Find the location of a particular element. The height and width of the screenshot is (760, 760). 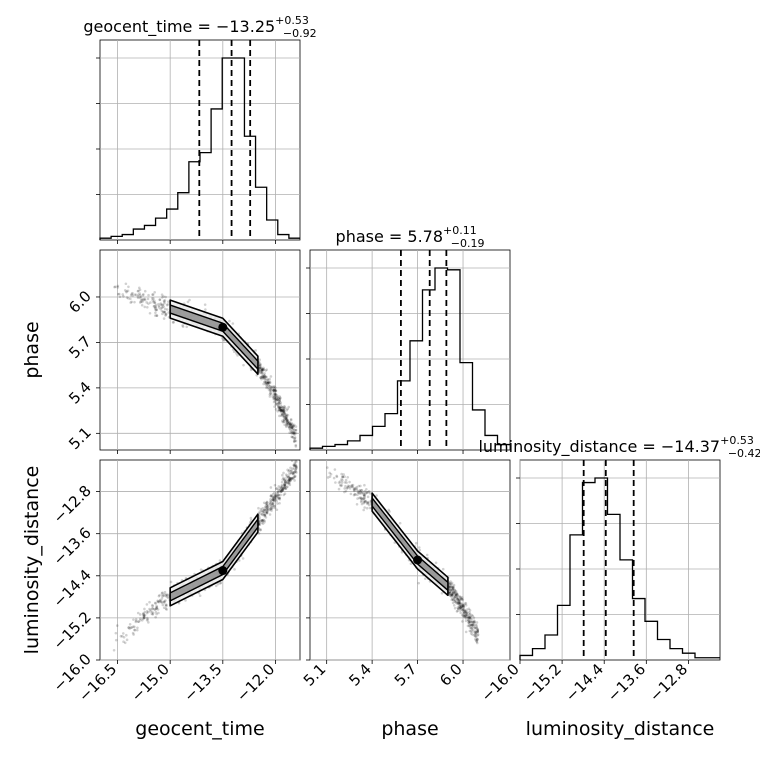

x-tick-label: −15.2 is located at coordinates (542, 682).